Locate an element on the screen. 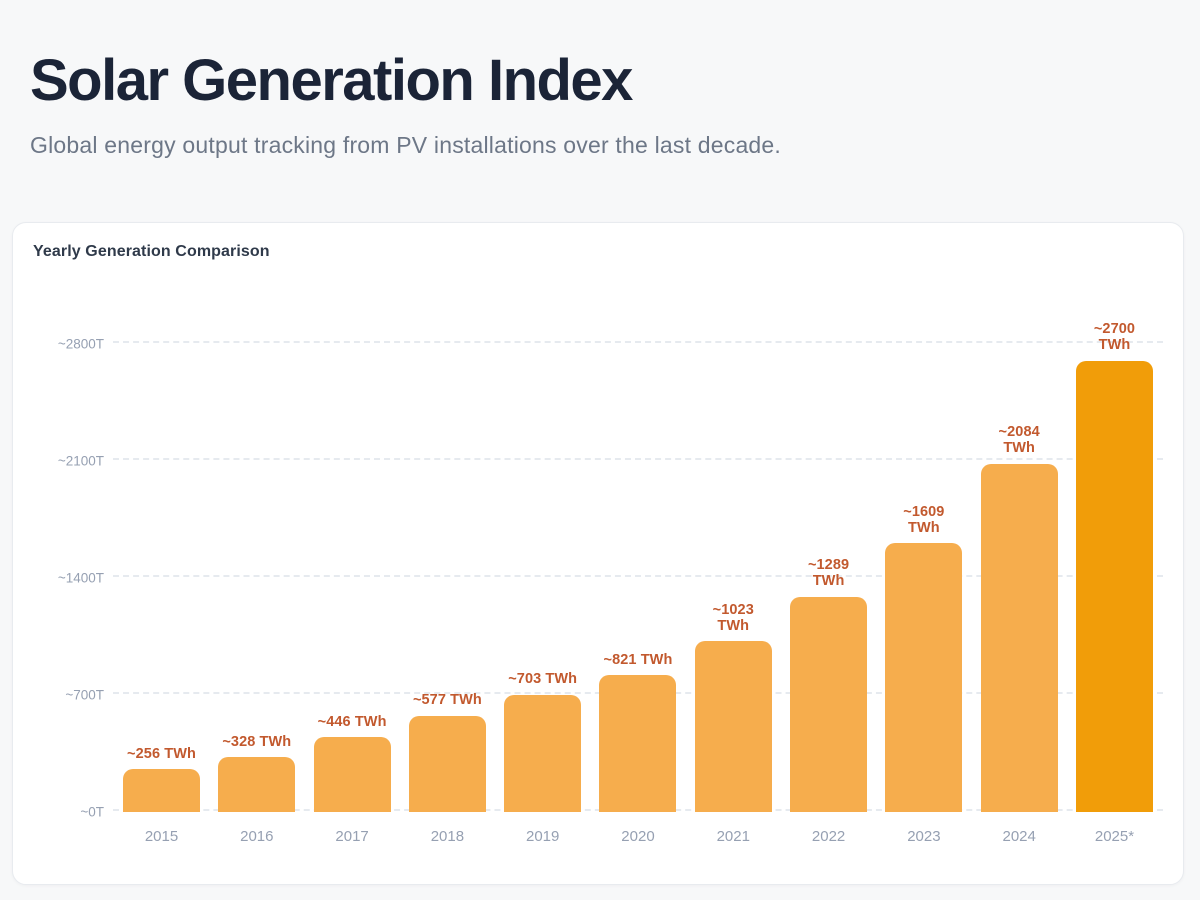 This screenshot has width=1200, height=900. bar-2023 is located at coordinates (924, 677).